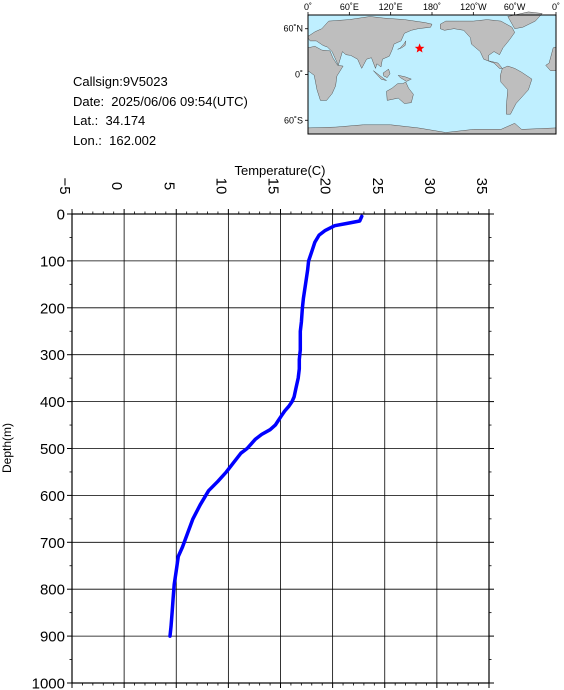 The image size is (564, 690). Describe the element at coordinates (429, 186) in the screenshot. I see `x-tick-label: 30` at that location.